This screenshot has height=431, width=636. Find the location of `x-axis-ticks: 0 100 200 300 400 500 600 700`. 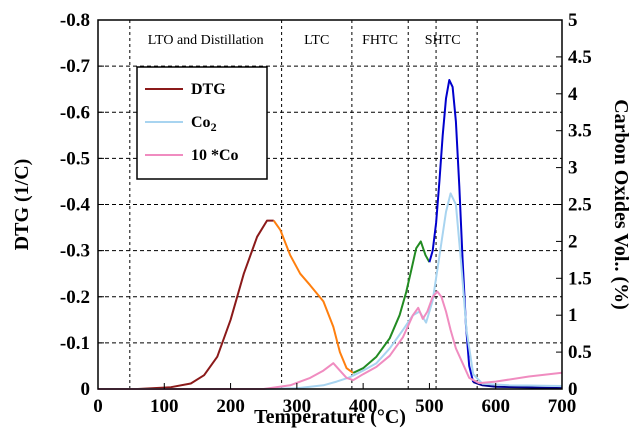

x-axis-ticks: 0 100 200 300 400 500 600 700 is located at coordinates (334, 400).